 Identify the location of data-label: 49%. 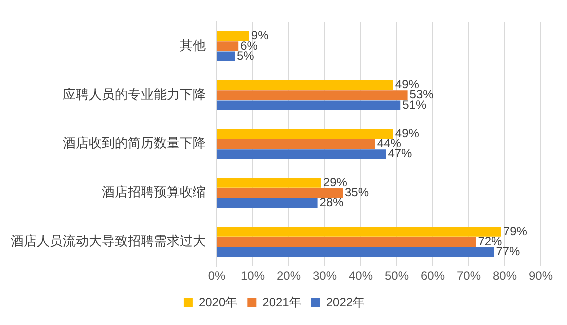
(407, 133).